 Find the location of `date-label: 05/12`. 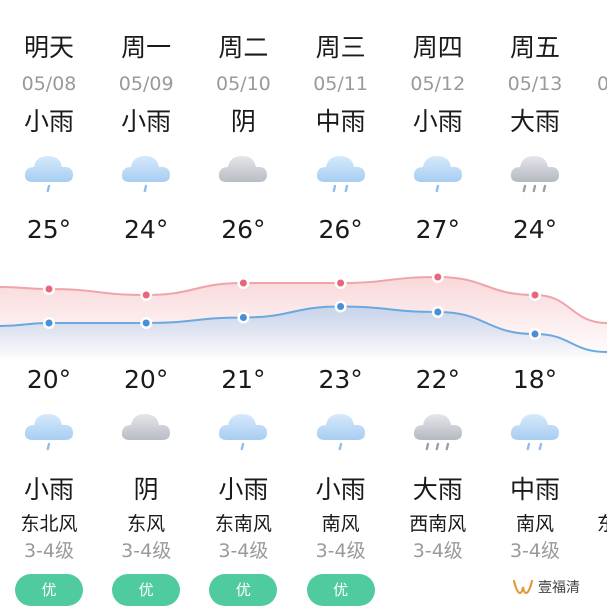

date-label: 05/12 is located at coordinates (438, 84).